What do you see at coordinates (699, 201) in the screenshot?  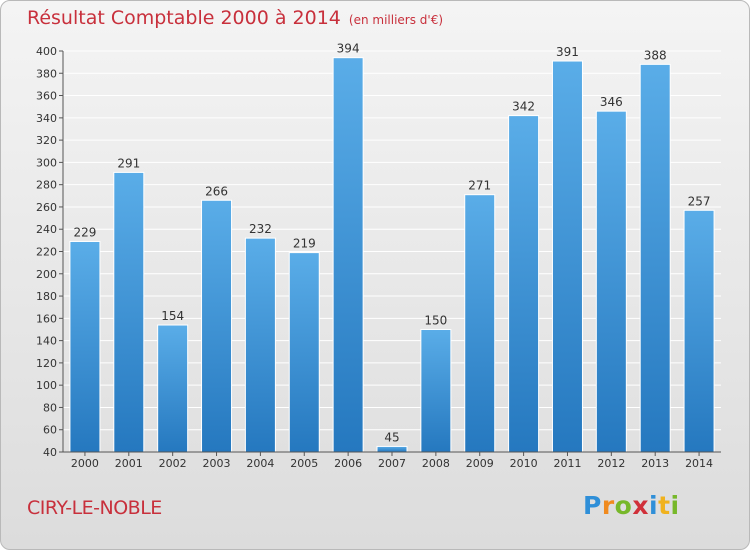 I see `data-label-2014: 257` at bounding box center [699, 201].